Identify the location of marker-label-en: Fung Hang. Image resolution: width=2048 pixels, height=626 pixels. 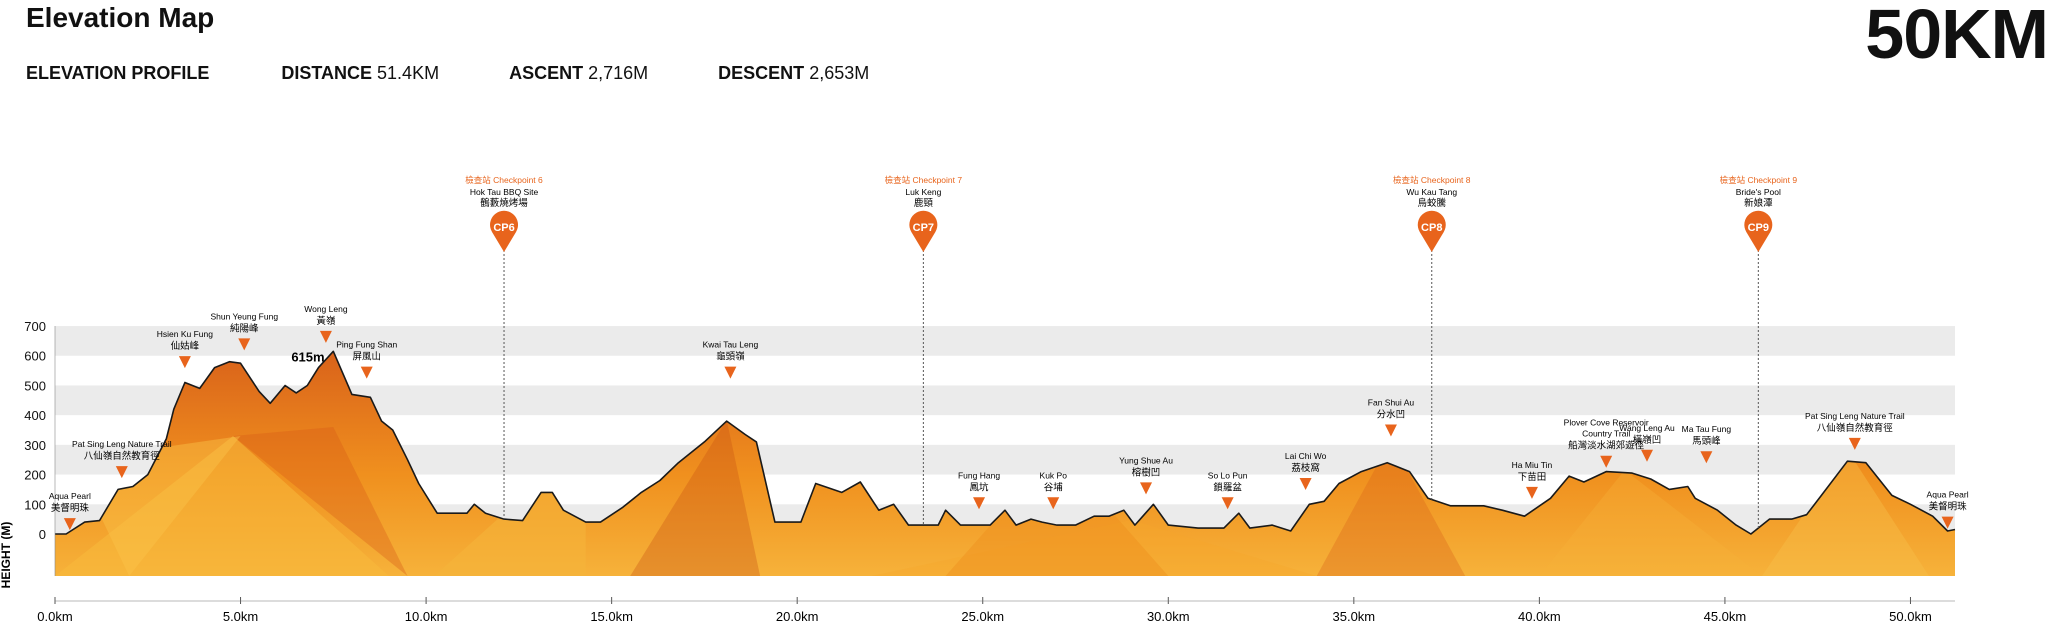
(979, 475).